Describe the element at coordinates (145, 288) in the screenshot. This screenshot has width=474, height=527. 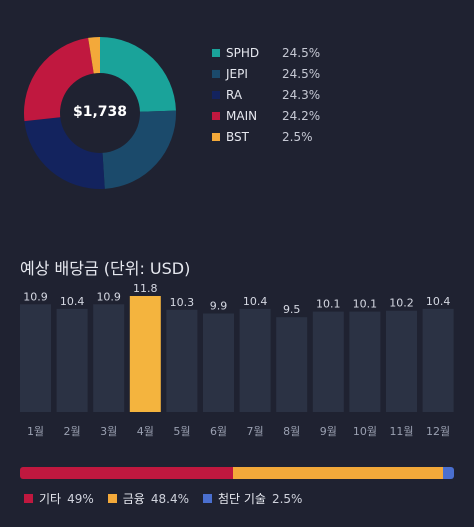
I see `bar-value-label: 11.8` at that location.